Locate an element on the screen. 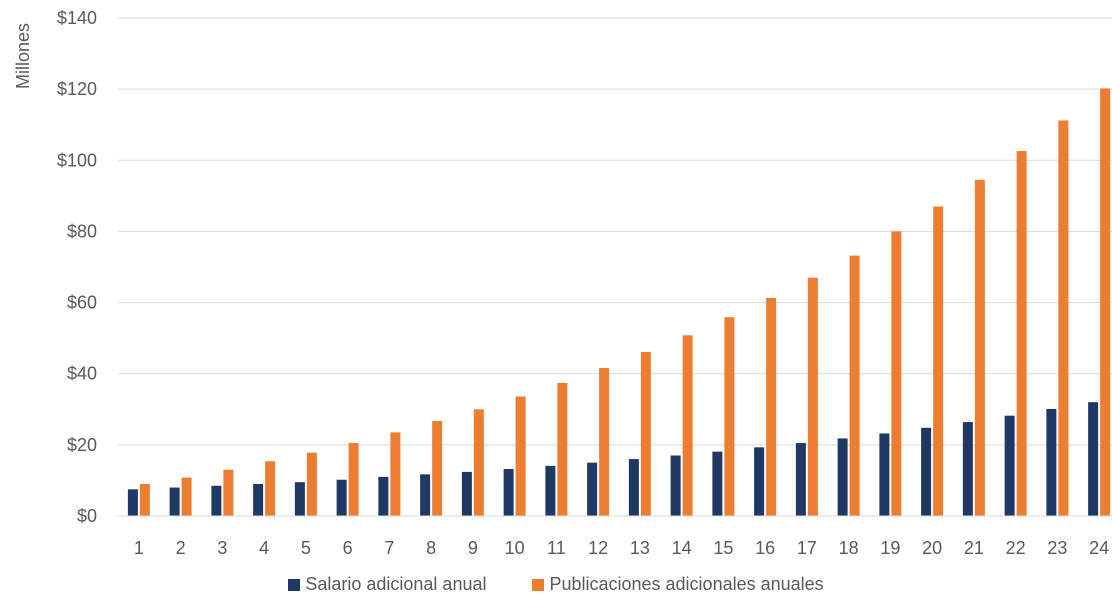 Image resolution: width=1112 pixels, height=610 pixels. x-tick-label: 8 is located at coordinates (431, 548).